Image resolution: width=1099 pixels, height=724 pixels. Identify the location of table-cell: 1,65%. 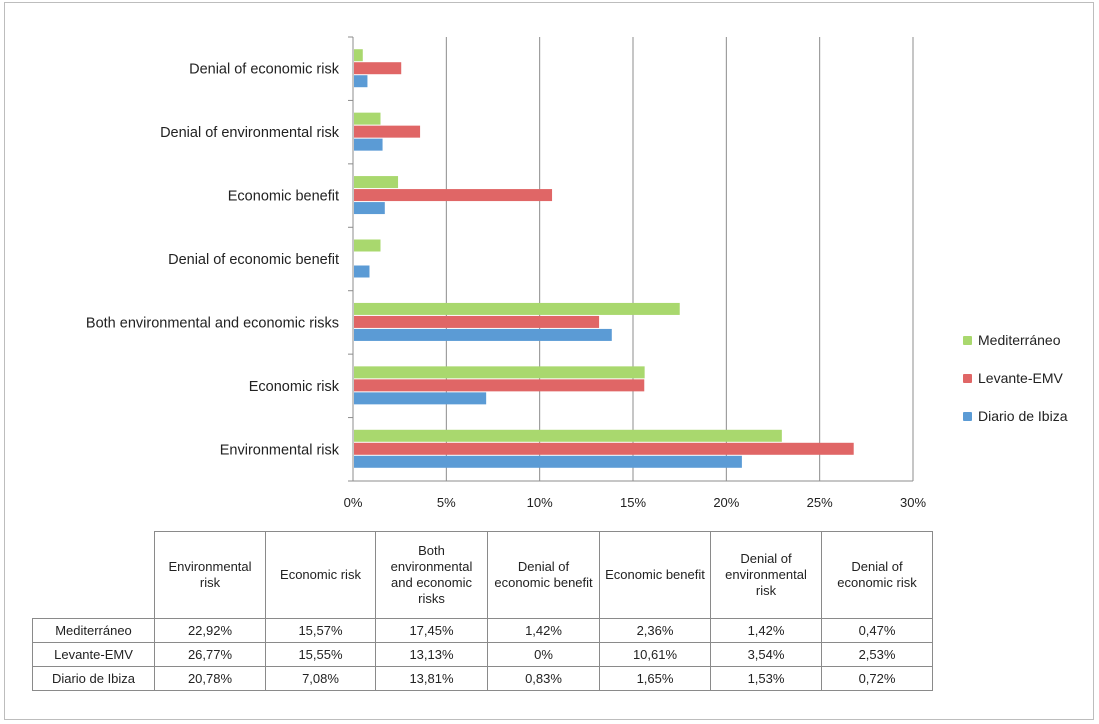
(655, 678).